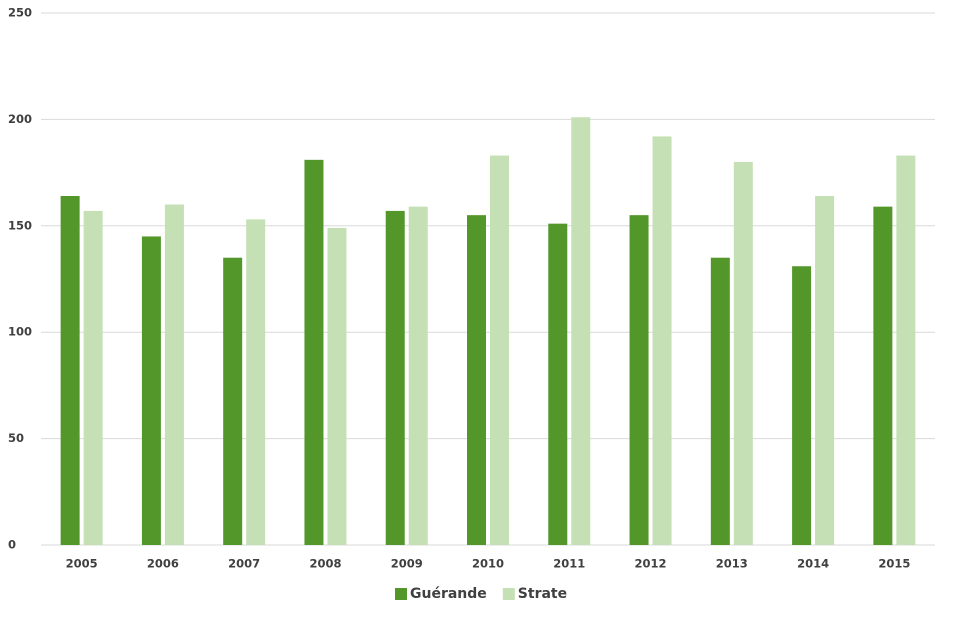  What do you see at coordinates (651, 564) in the screenshot?
I see `x-tick-label: 2012` at bounding box center [651, 564].